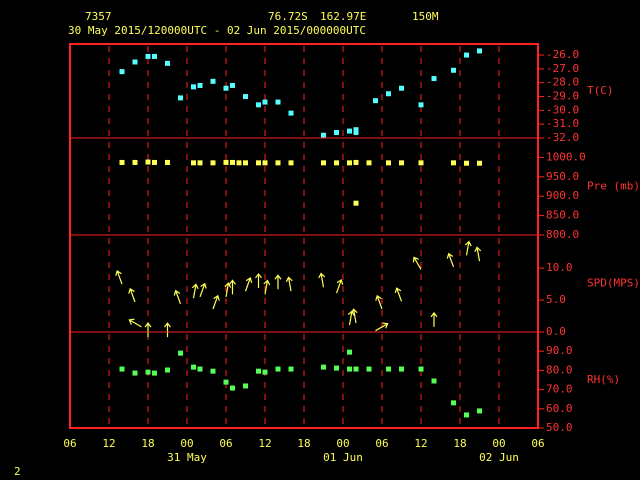 The image size is (640, 480). Describe the element at coordinates (566, 156) in the screenshot. I see `y-tick-label: 1000.0` at that location.